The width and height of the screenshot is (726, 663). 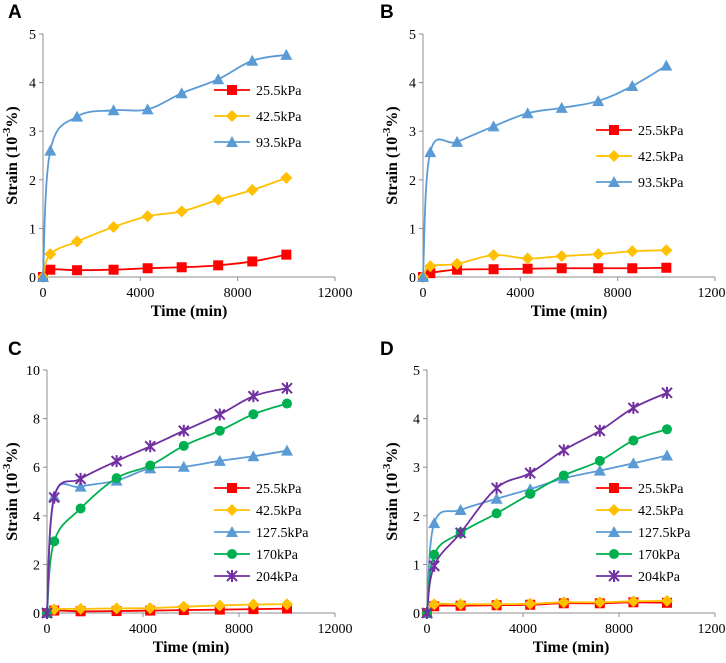 I want to click on y-tick-label: 4, so click(x=32, y=84).